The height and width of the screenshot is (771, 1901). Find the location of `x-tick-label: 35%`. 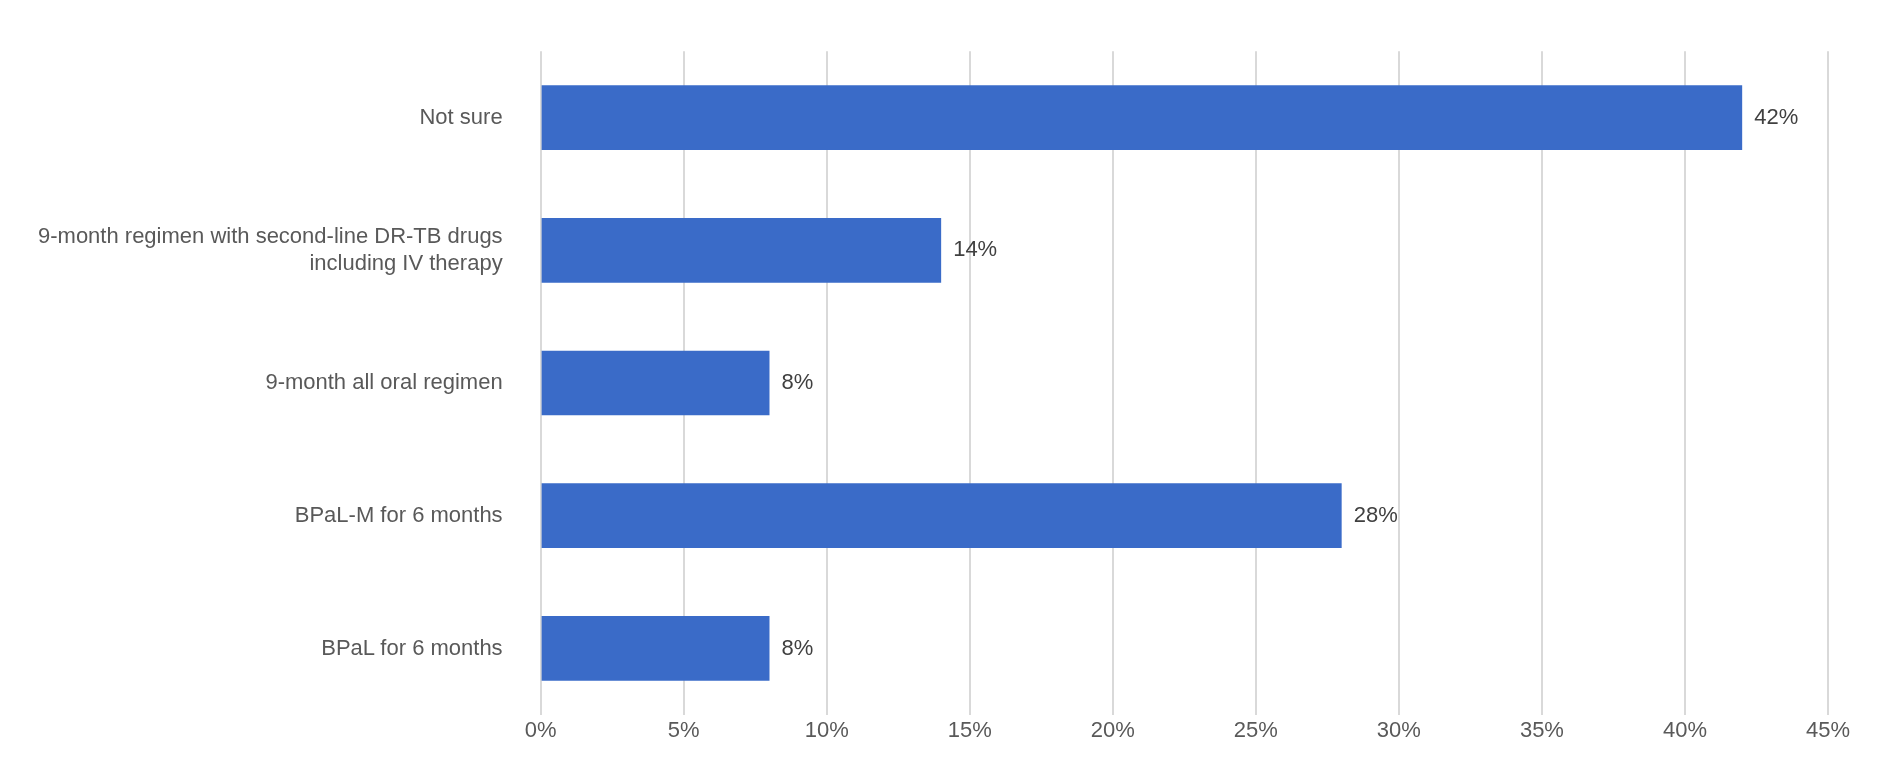

x-tick-label: 35% is located at coordinates (1541, 730).